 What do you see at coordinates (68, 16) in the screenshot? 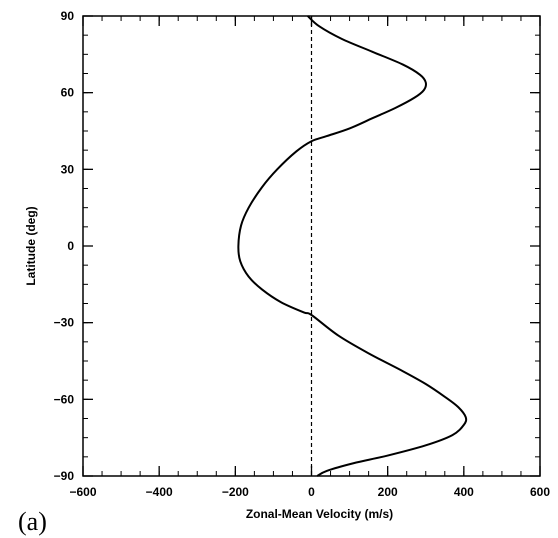
I see `y-tick-label: 90` at bounding box center [68, 16].